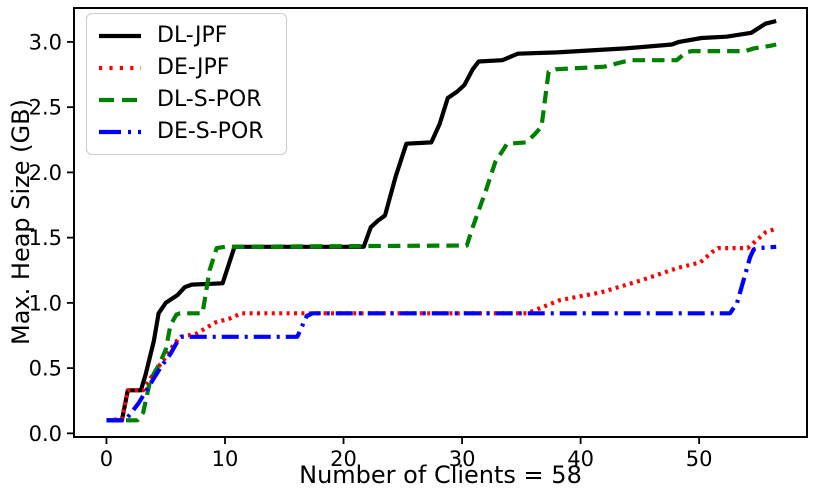  Describe the element at coordinates (120, 36) in the screenshot. I see `legend-line-sample-solid` at that location.